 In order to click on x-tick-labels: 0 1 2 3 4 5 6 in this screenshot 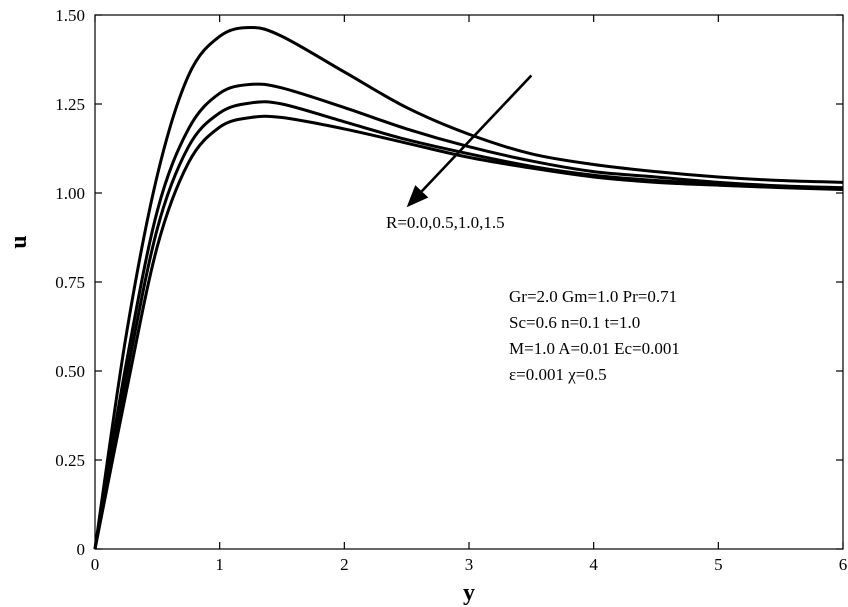, I will do `click(469, 564)`.